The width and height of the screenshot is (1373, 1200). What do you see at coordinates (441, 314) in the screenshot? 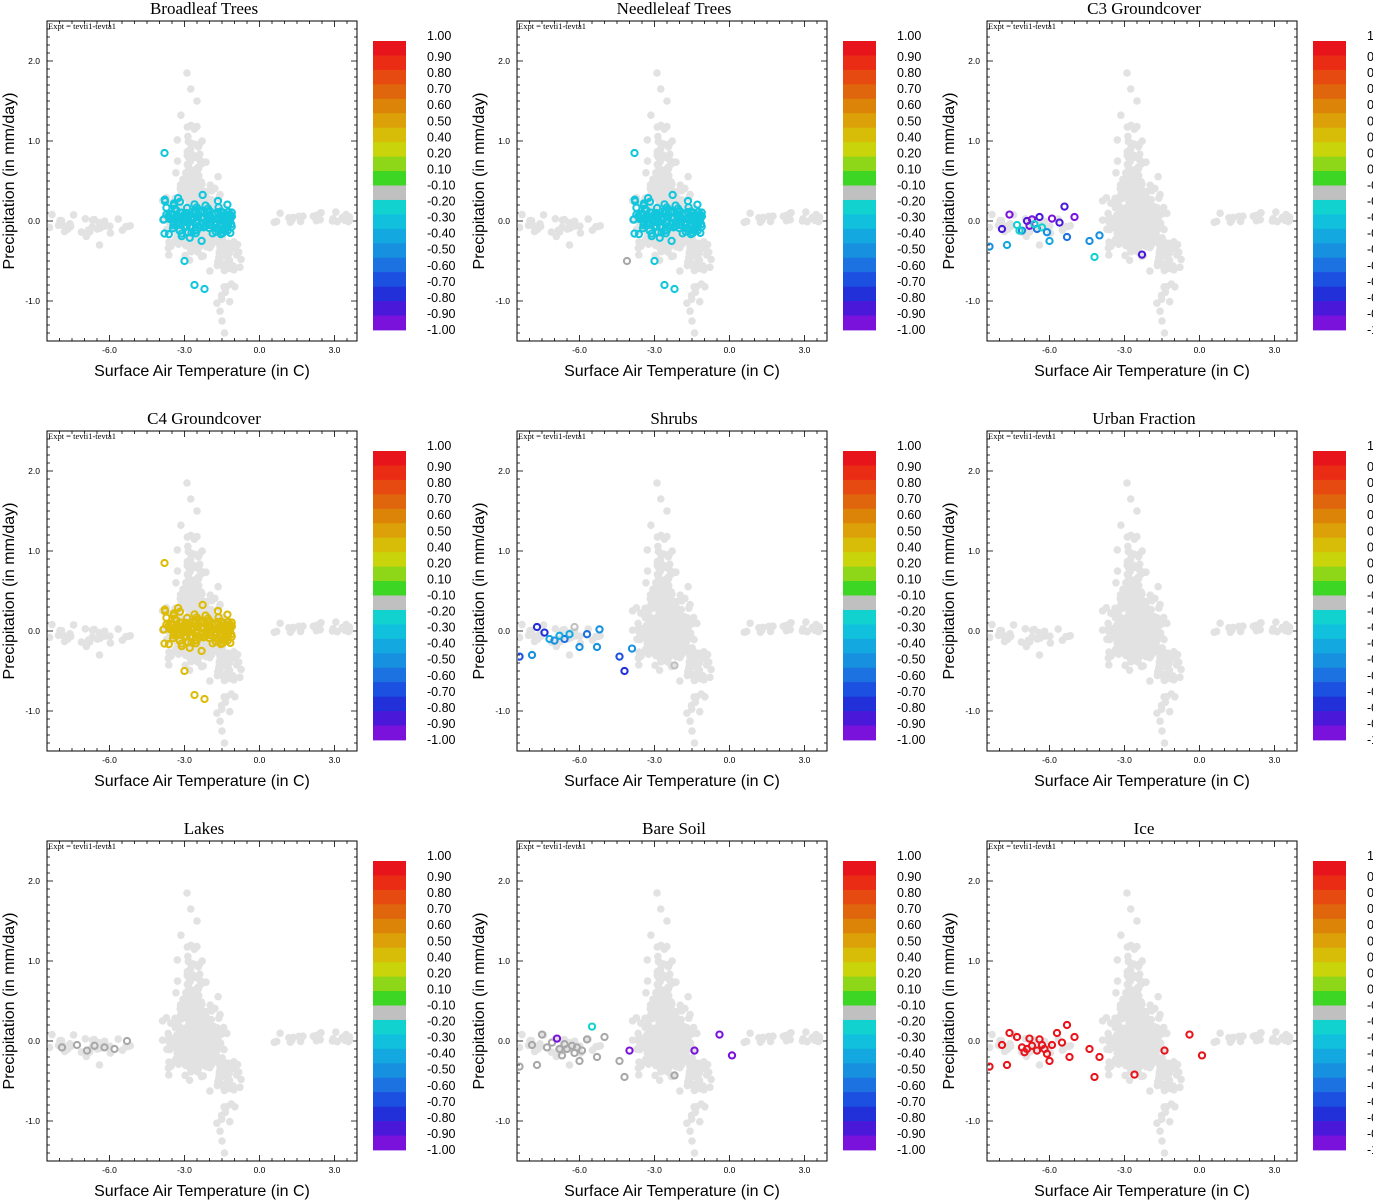
I see `colorbar-label: -0.90` at bounding box center [441, 314].